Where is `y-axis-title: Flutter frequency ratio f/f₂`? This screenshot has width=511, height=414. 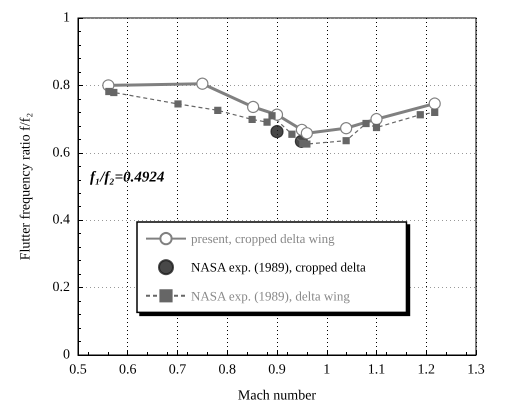
y-axis-title: Flutter frequency ratio f/f₂ is located at coordinates (26, 186).